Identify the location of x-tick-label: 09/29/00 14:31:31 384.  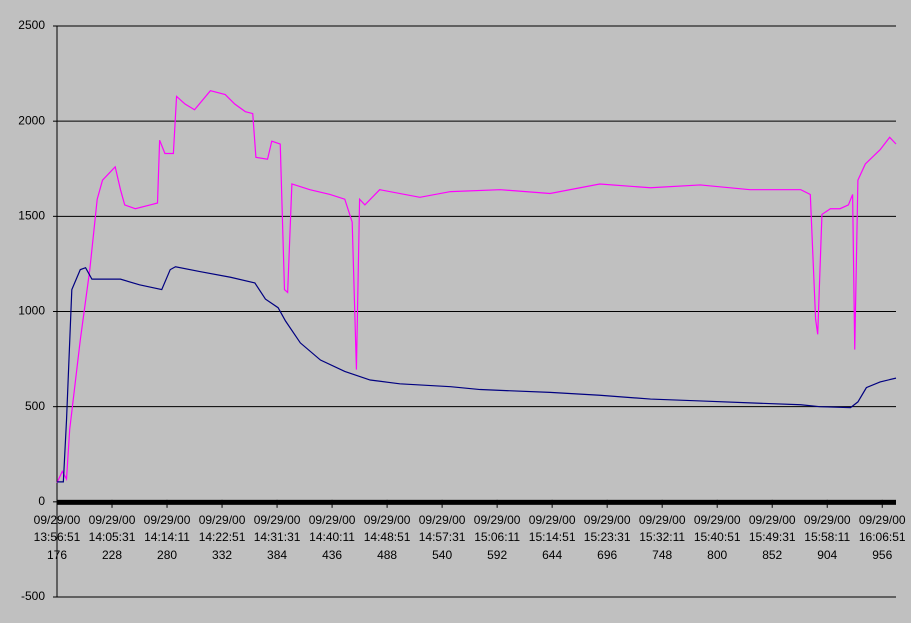
(277, 537).